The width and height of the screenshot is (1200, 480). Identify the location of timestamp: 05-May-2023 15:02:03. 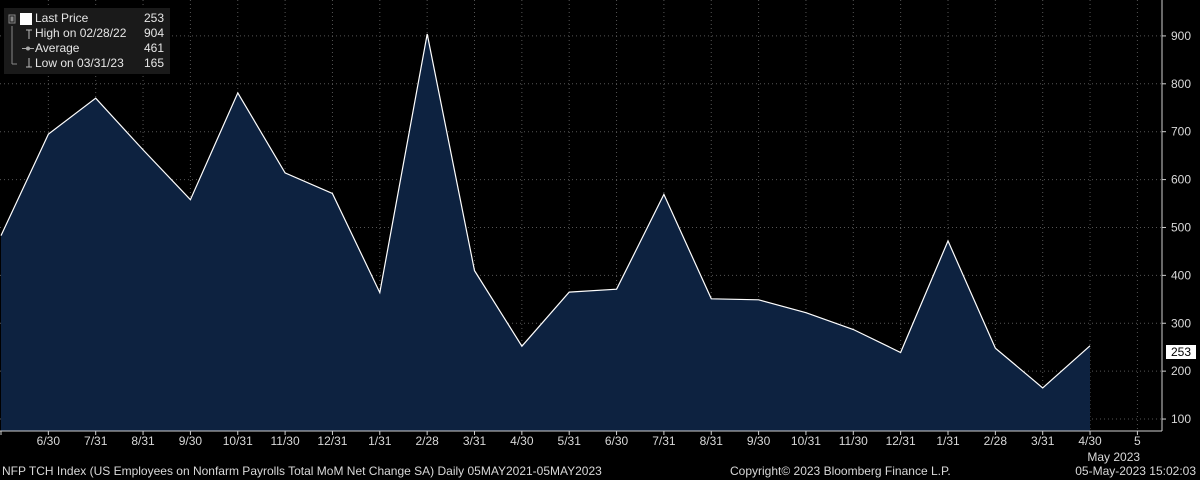
(1135, 471).